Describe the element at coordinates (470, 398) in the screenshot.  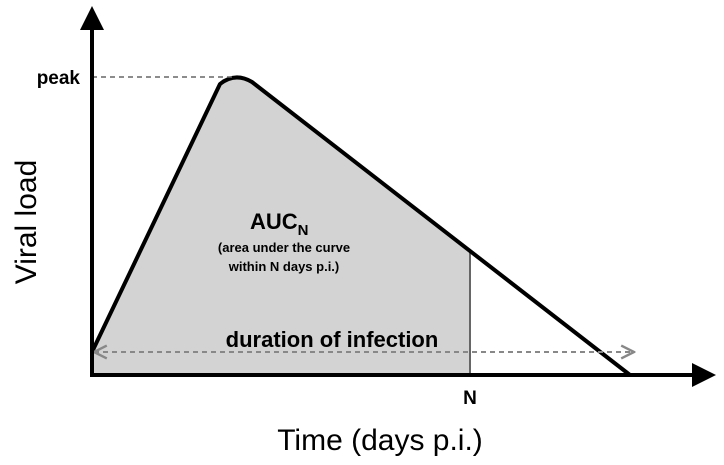
I see `n-tick-label: N` at that location.